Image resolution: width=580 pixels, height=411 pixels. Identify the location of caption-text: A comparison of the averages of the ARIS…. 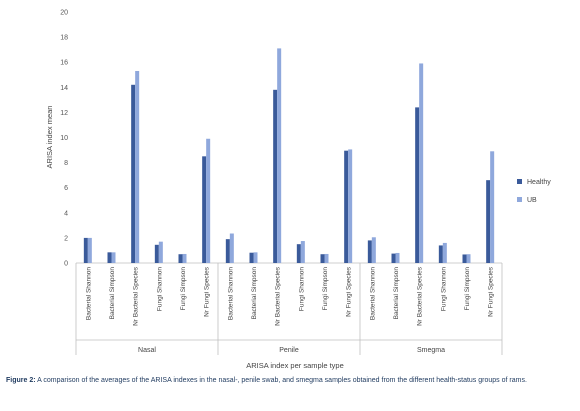
(282, 380).